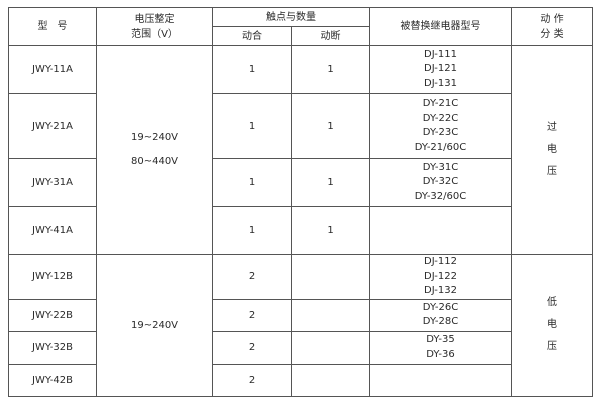 The width and height of the screenshot is (600, 400). I want to click on relay-model: DY-35, so click(440, 339).